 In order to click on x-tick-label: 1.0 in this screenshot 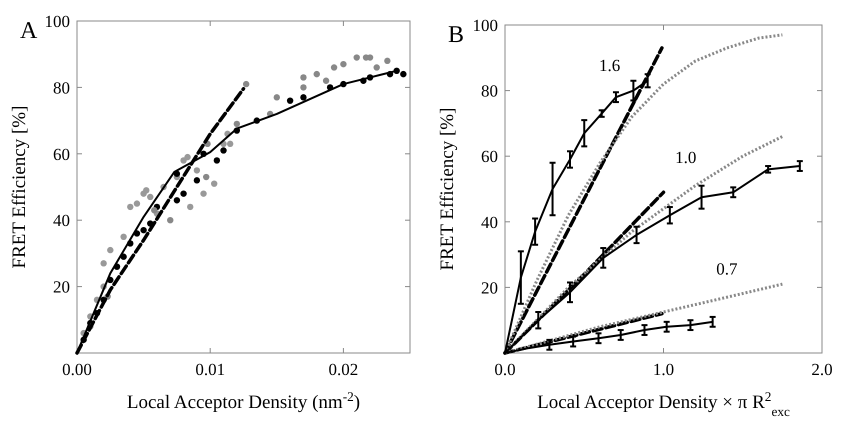, I will do `click(663, 369)`.